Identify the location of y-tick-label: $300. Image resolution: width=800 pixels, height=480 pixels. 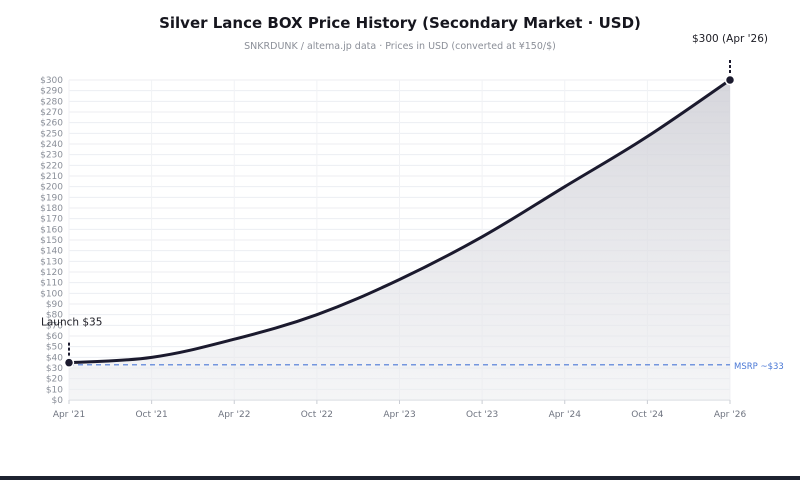
(51, 81).